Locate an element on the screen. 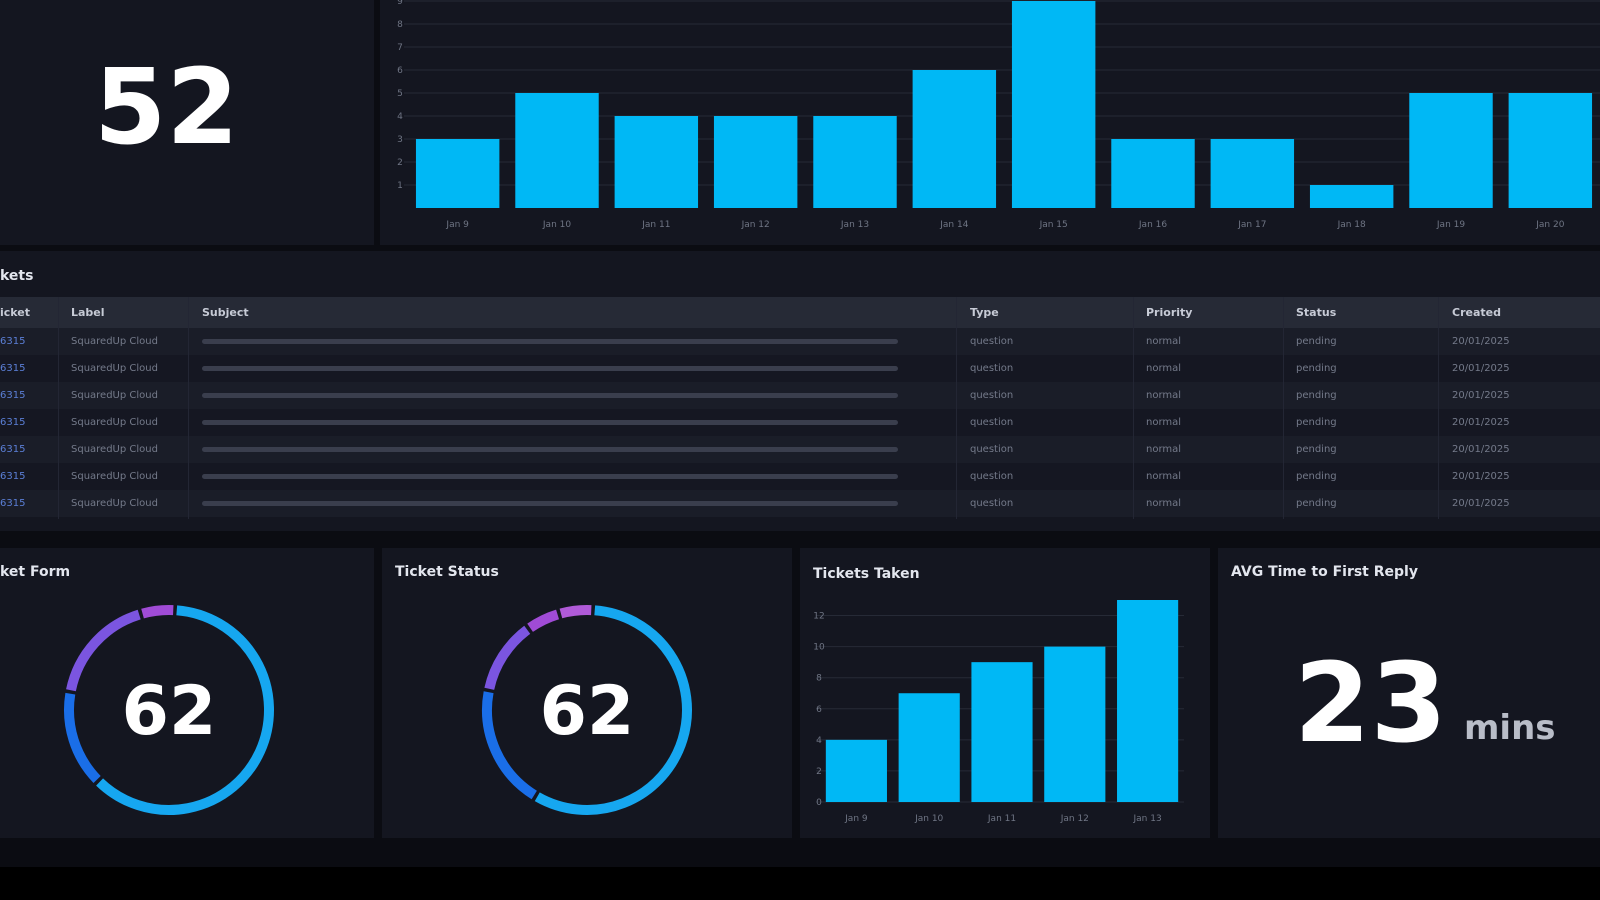 The image size is (1600, 900). y-tick-label: 6 is located at coordinates (400, 71).